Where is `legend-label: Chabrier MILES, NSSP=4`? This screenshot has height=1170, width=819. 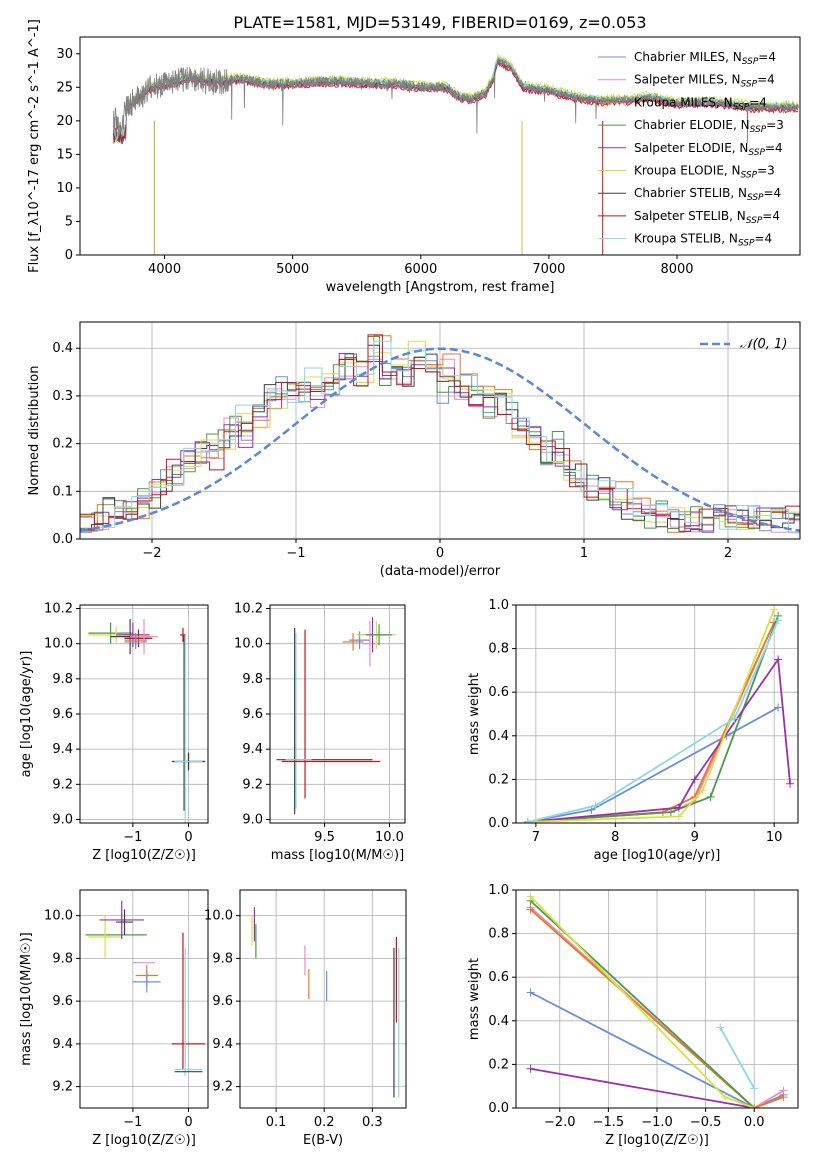 legend-label: Chabrier MILES, NSSP=4 is located at coordinates (705, 58).